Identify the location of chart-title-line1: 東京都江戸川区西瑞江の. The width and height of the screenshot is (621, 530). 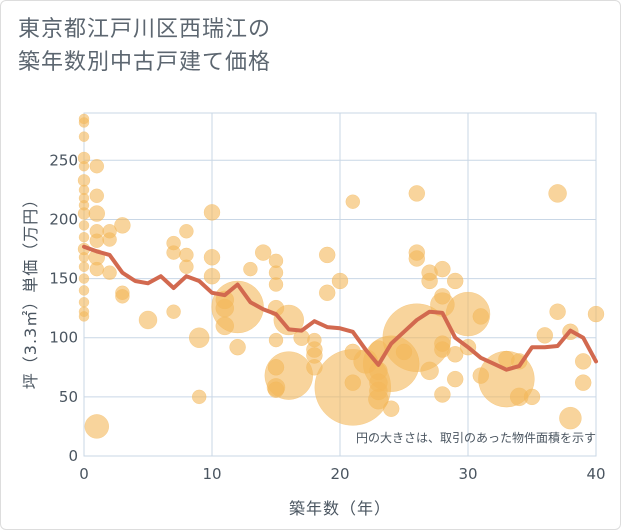
(145, 29).